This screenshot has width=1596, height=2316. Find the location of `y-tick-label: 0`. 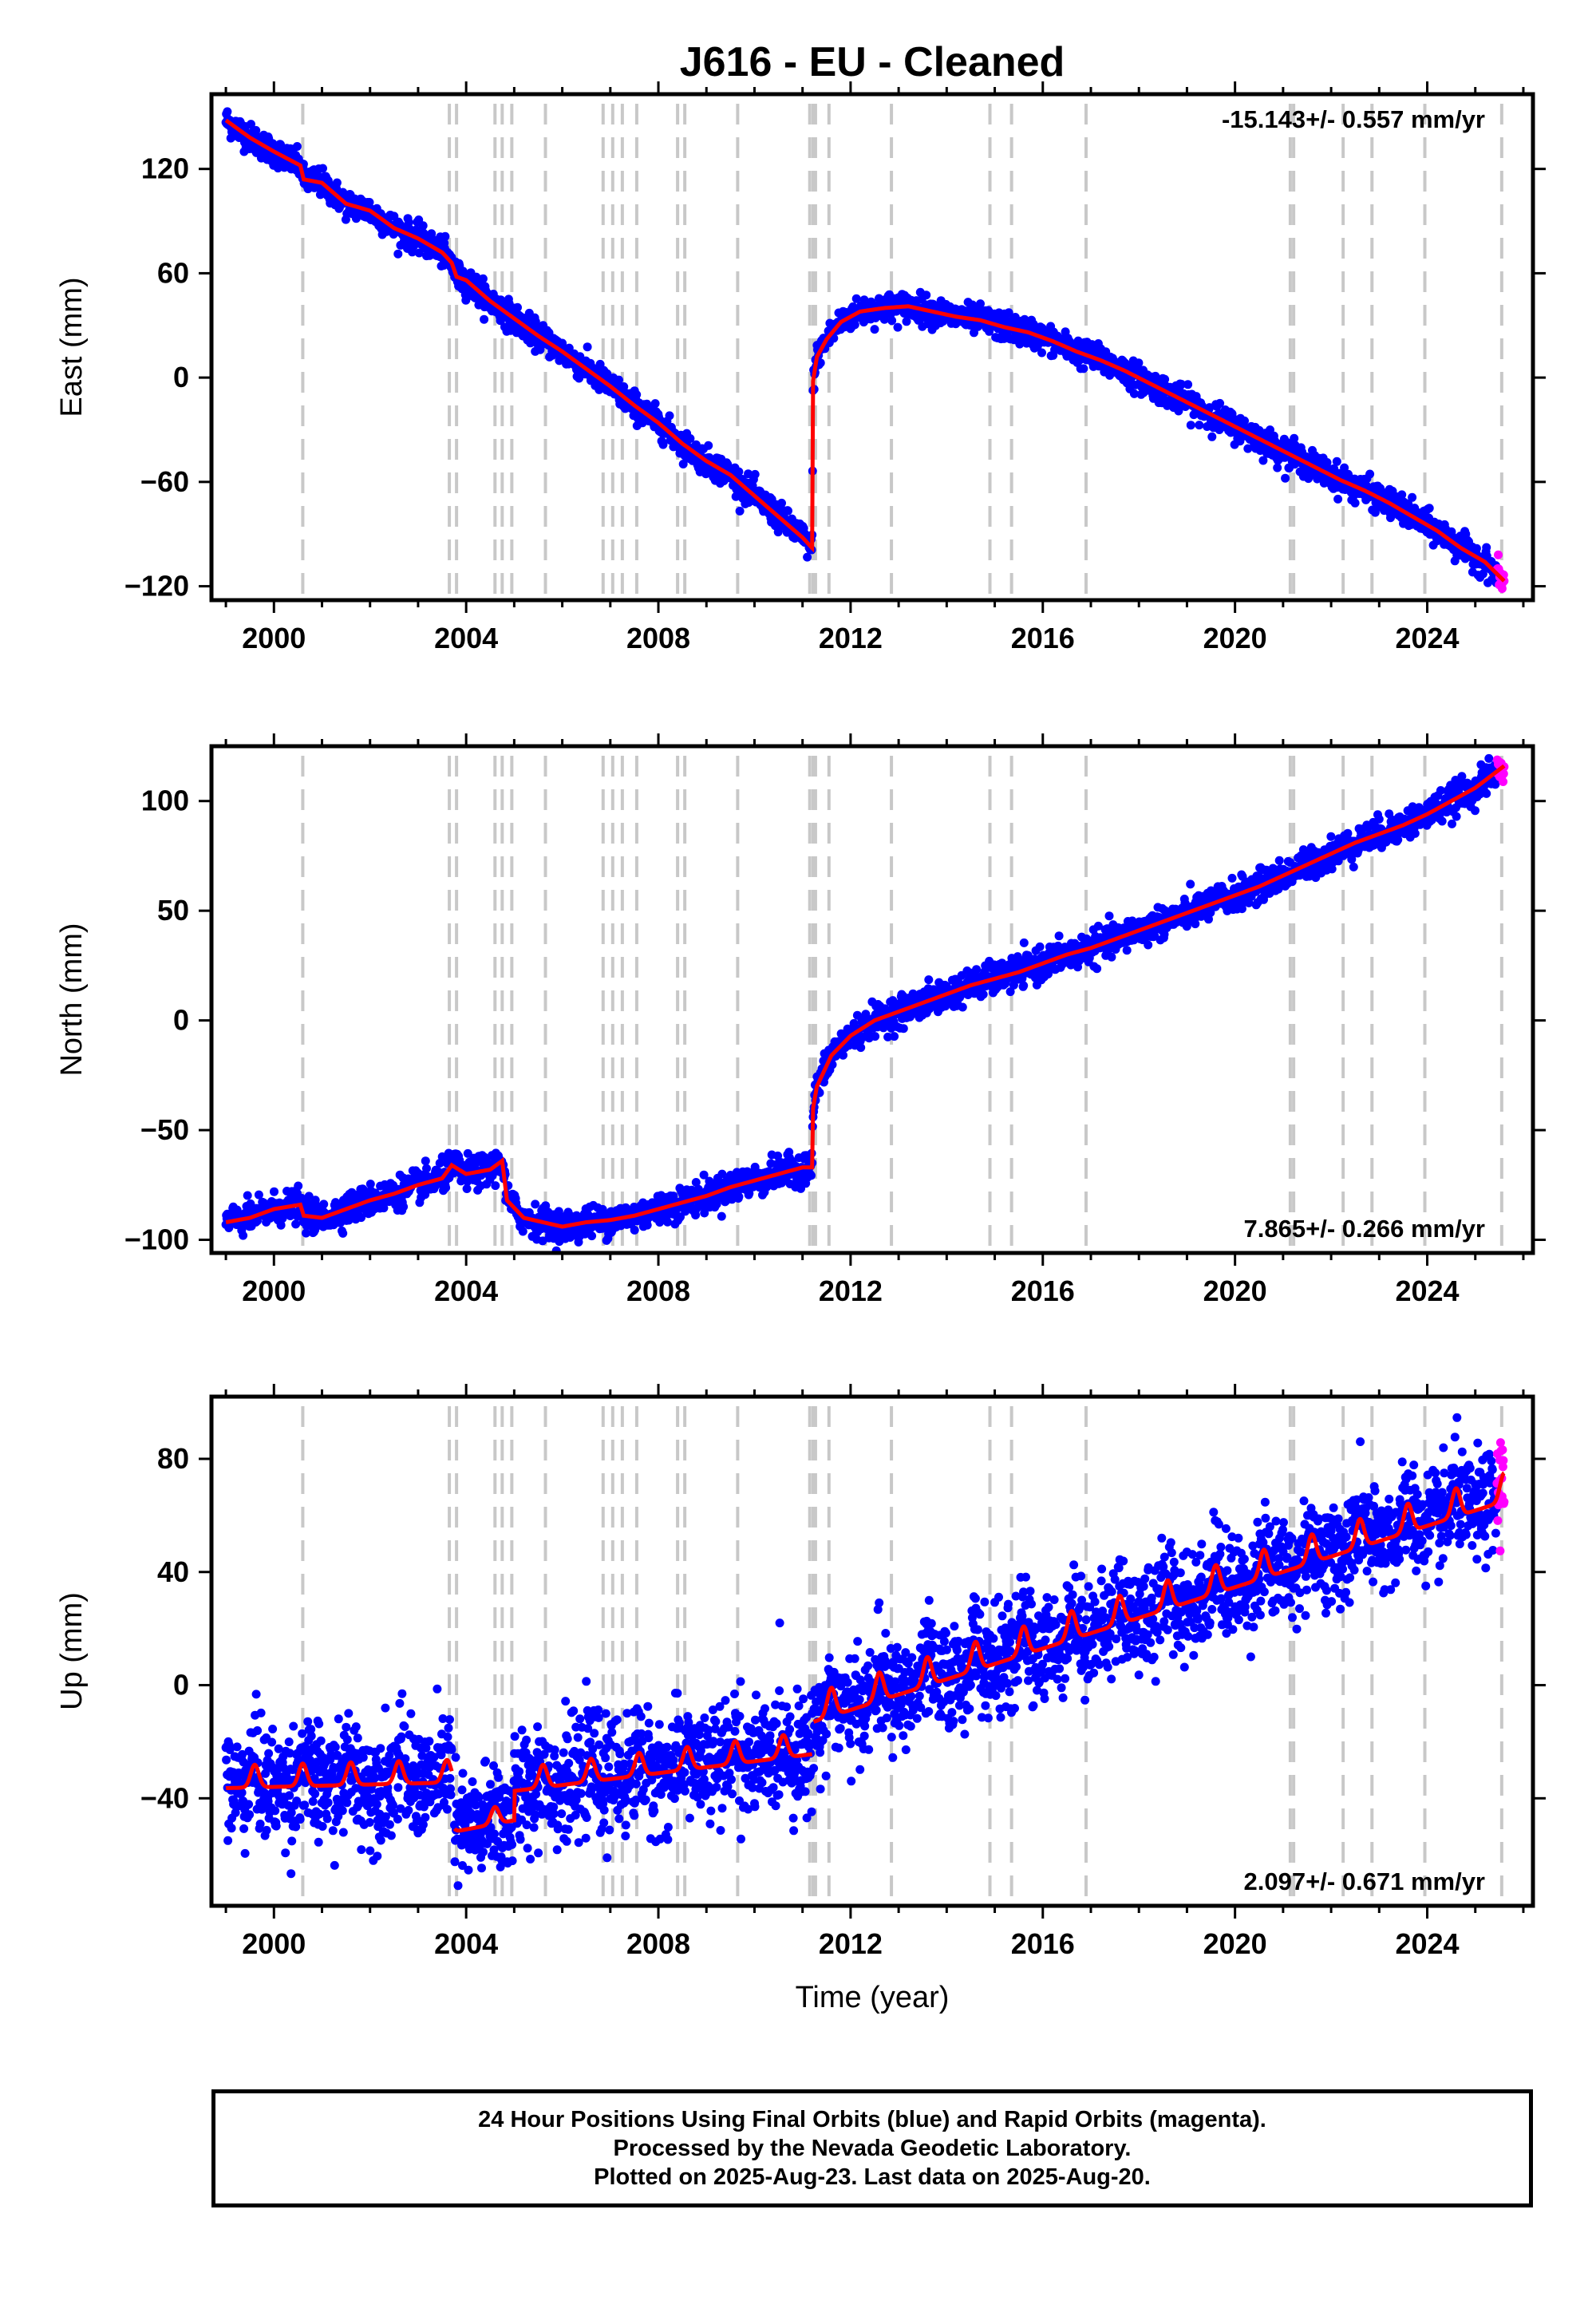

y-tick-label: 0 is located at coordinates (181, 377).